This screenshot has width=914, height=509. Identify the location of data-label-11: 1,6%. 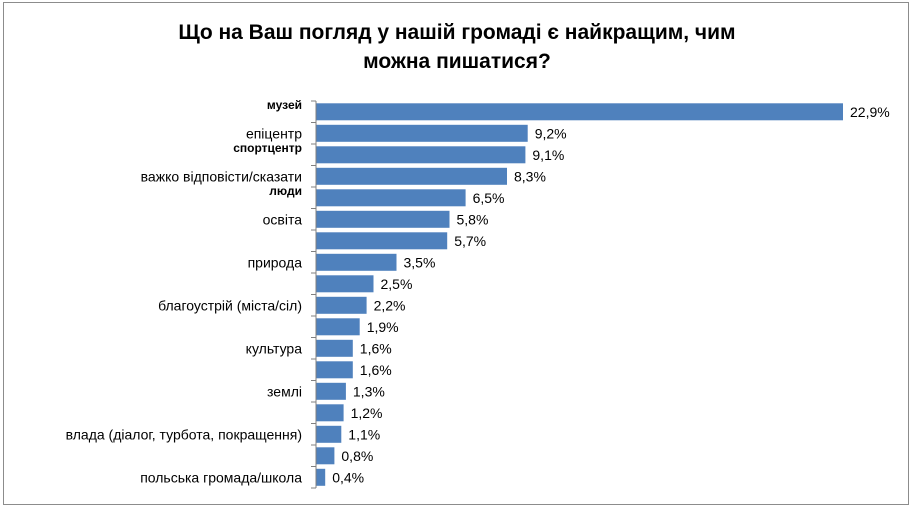
(376, 348).